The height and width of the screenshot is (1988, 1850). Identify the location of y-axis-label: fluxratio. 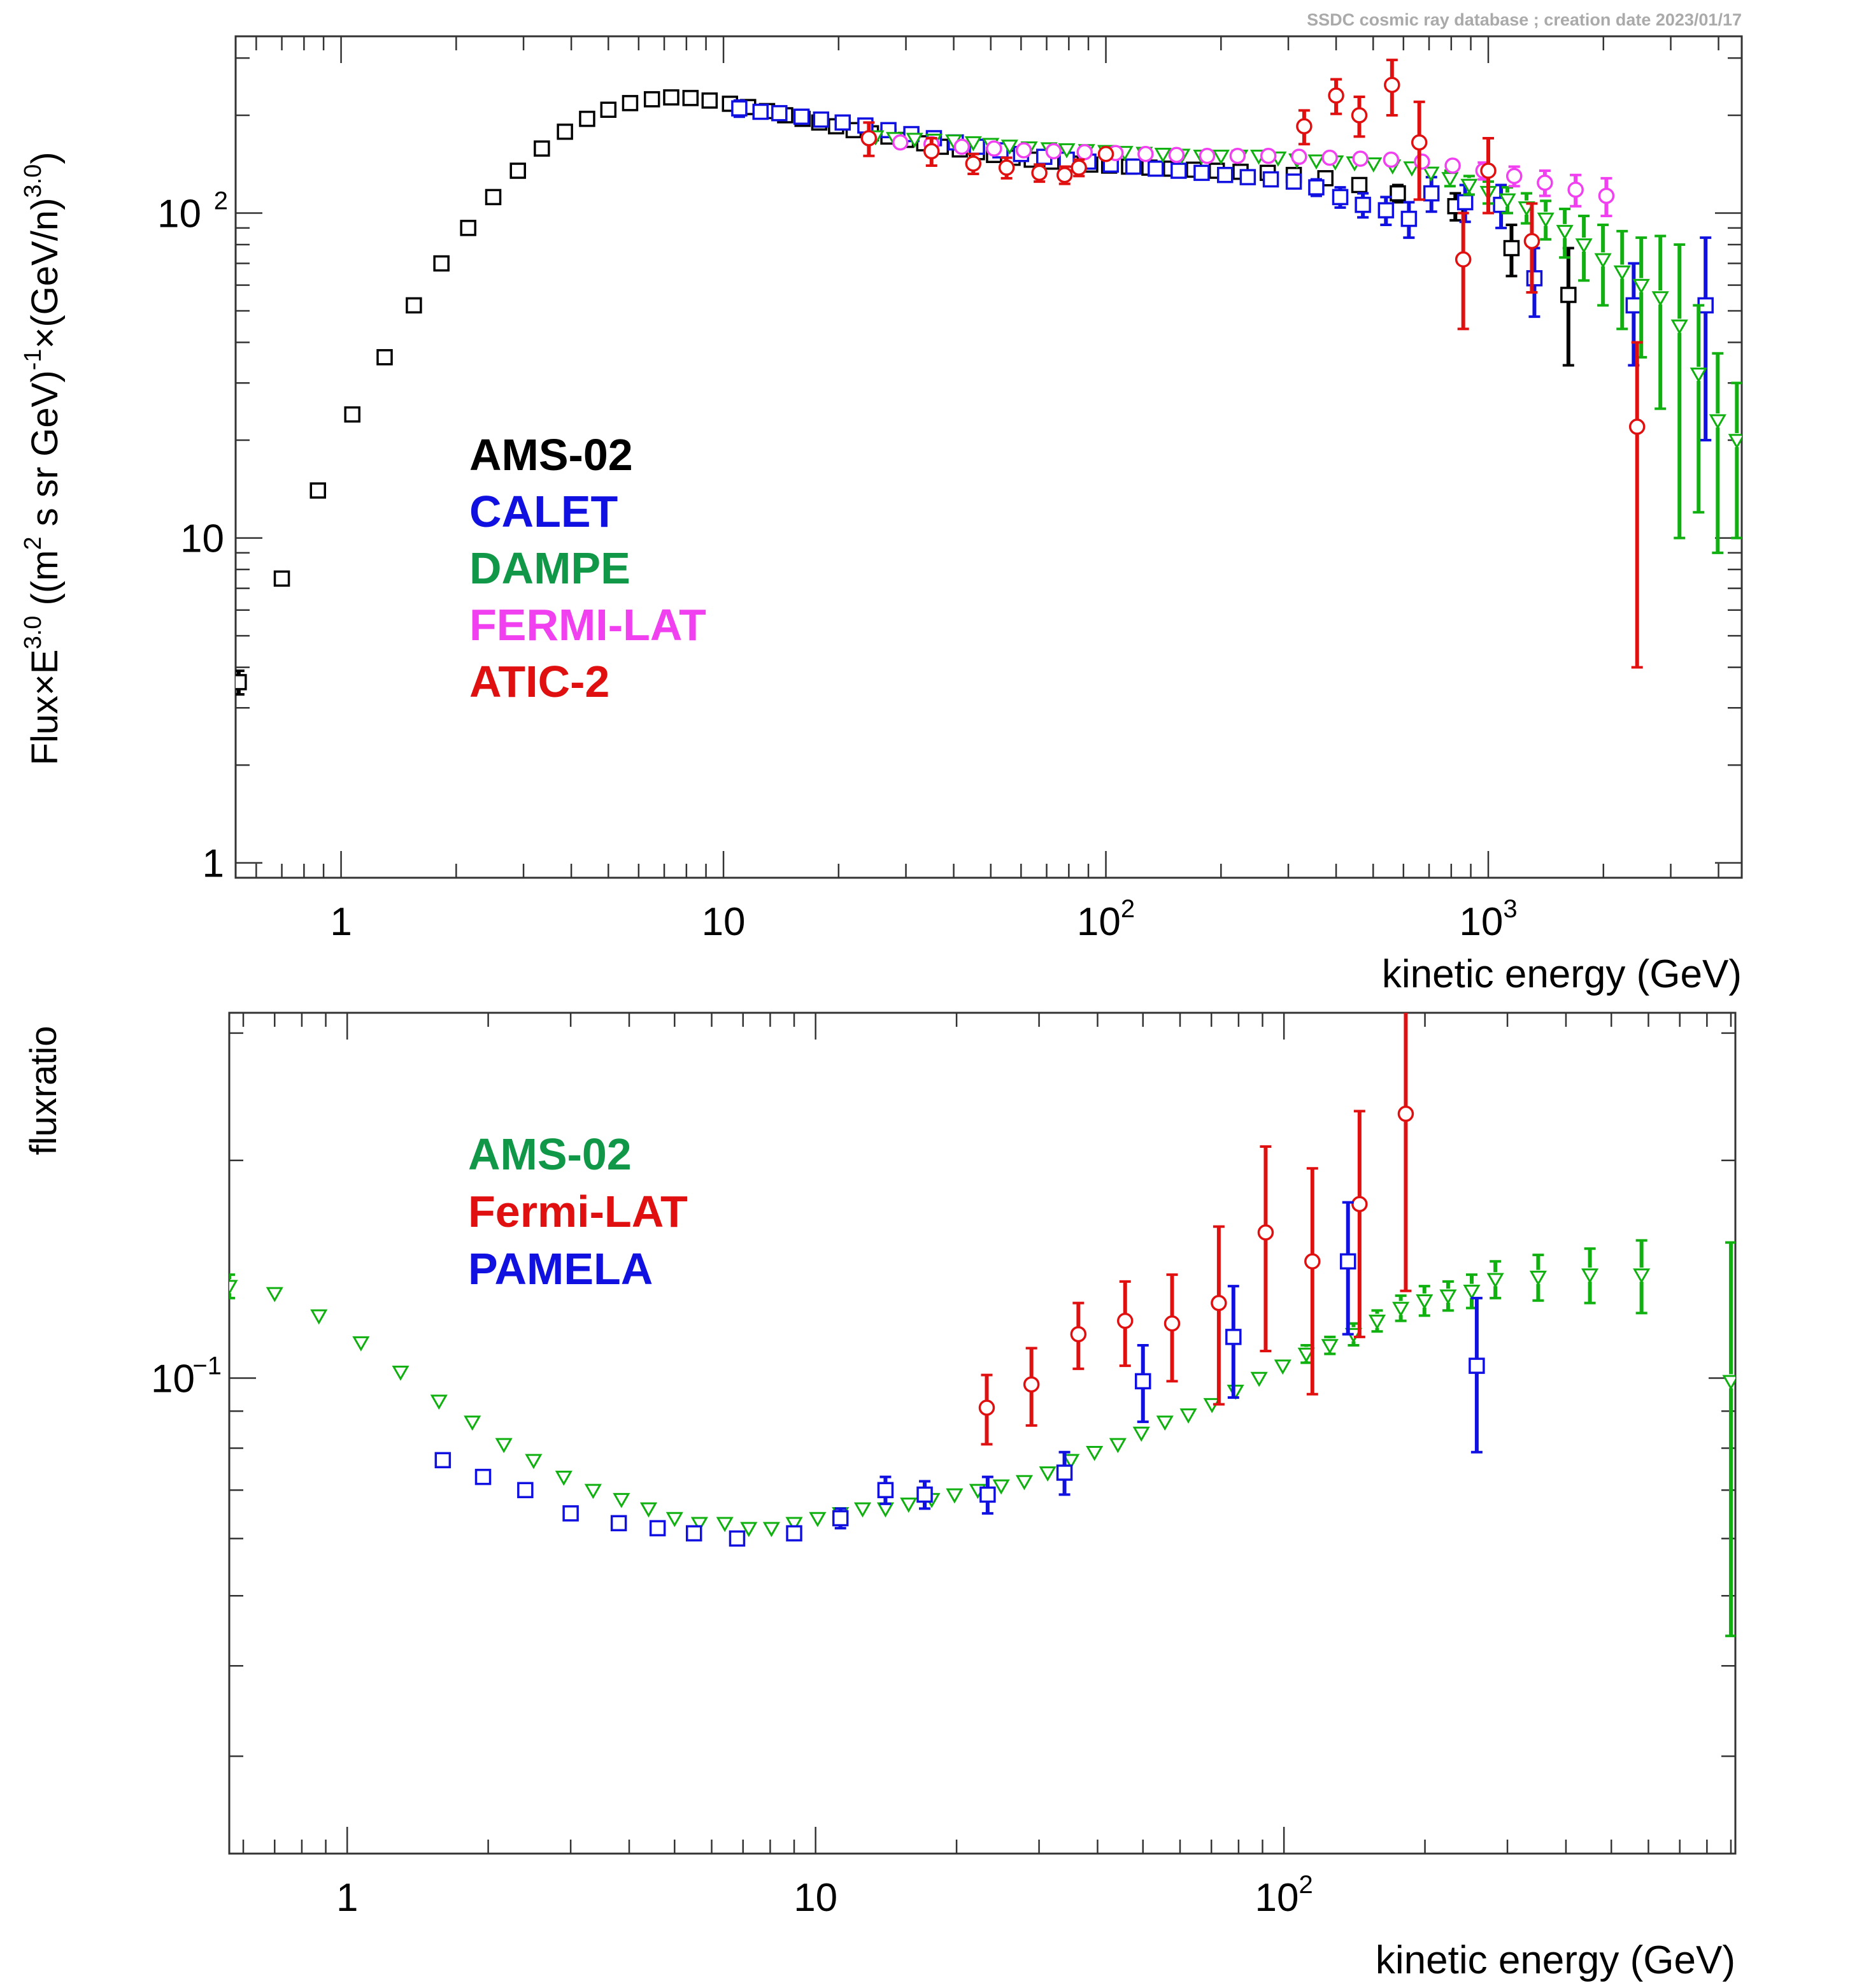
(43, 1090).